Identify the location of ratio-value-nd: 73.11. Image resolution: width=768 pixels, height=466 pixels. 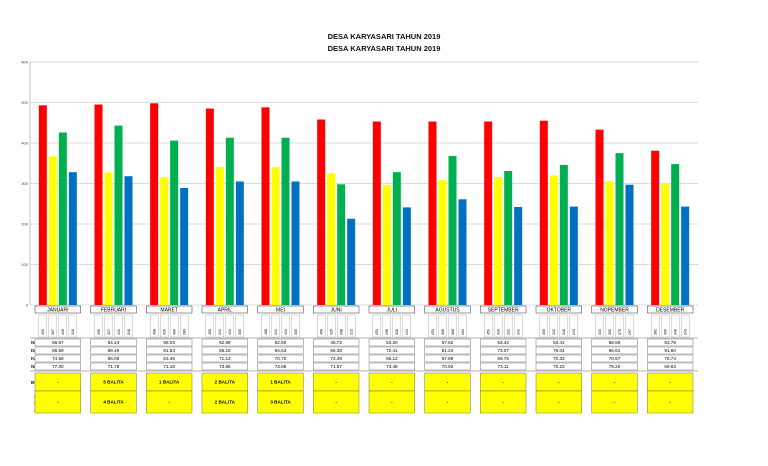
(504, 366).